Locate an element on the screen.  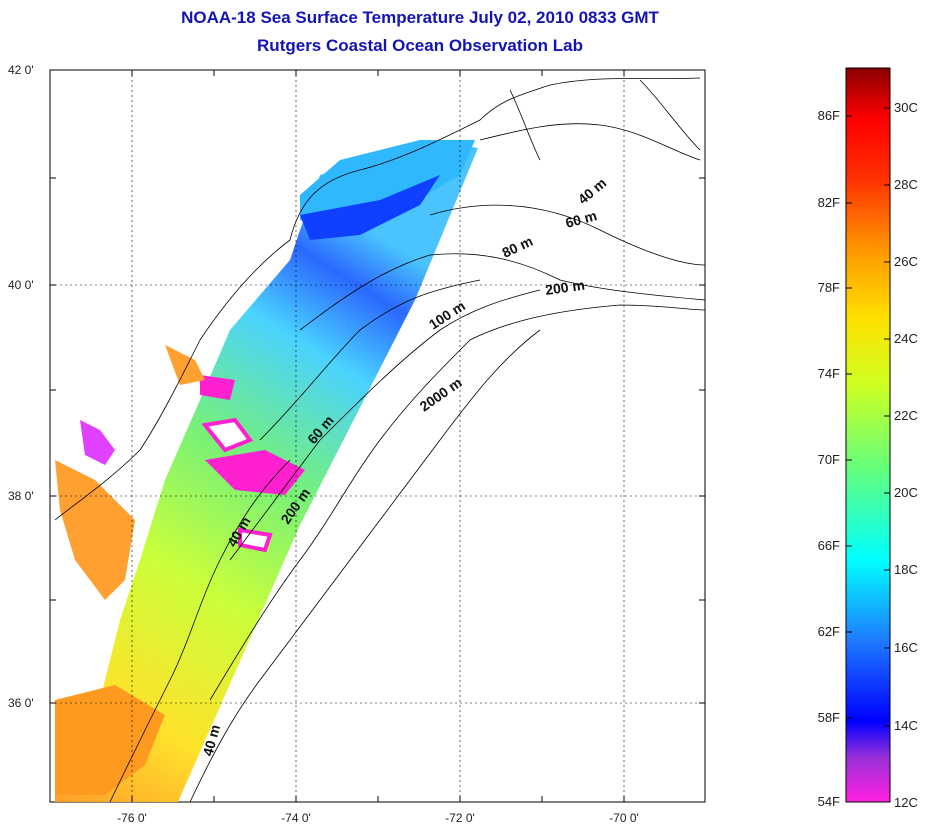
colorbar-f-label: 82F is located at coordinates (829, 202).